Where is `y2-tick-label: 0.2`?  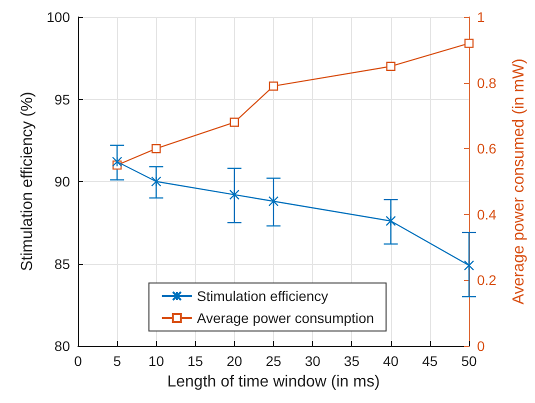
y2-tick-label: 0.2 is located at coordinates (487, 280).